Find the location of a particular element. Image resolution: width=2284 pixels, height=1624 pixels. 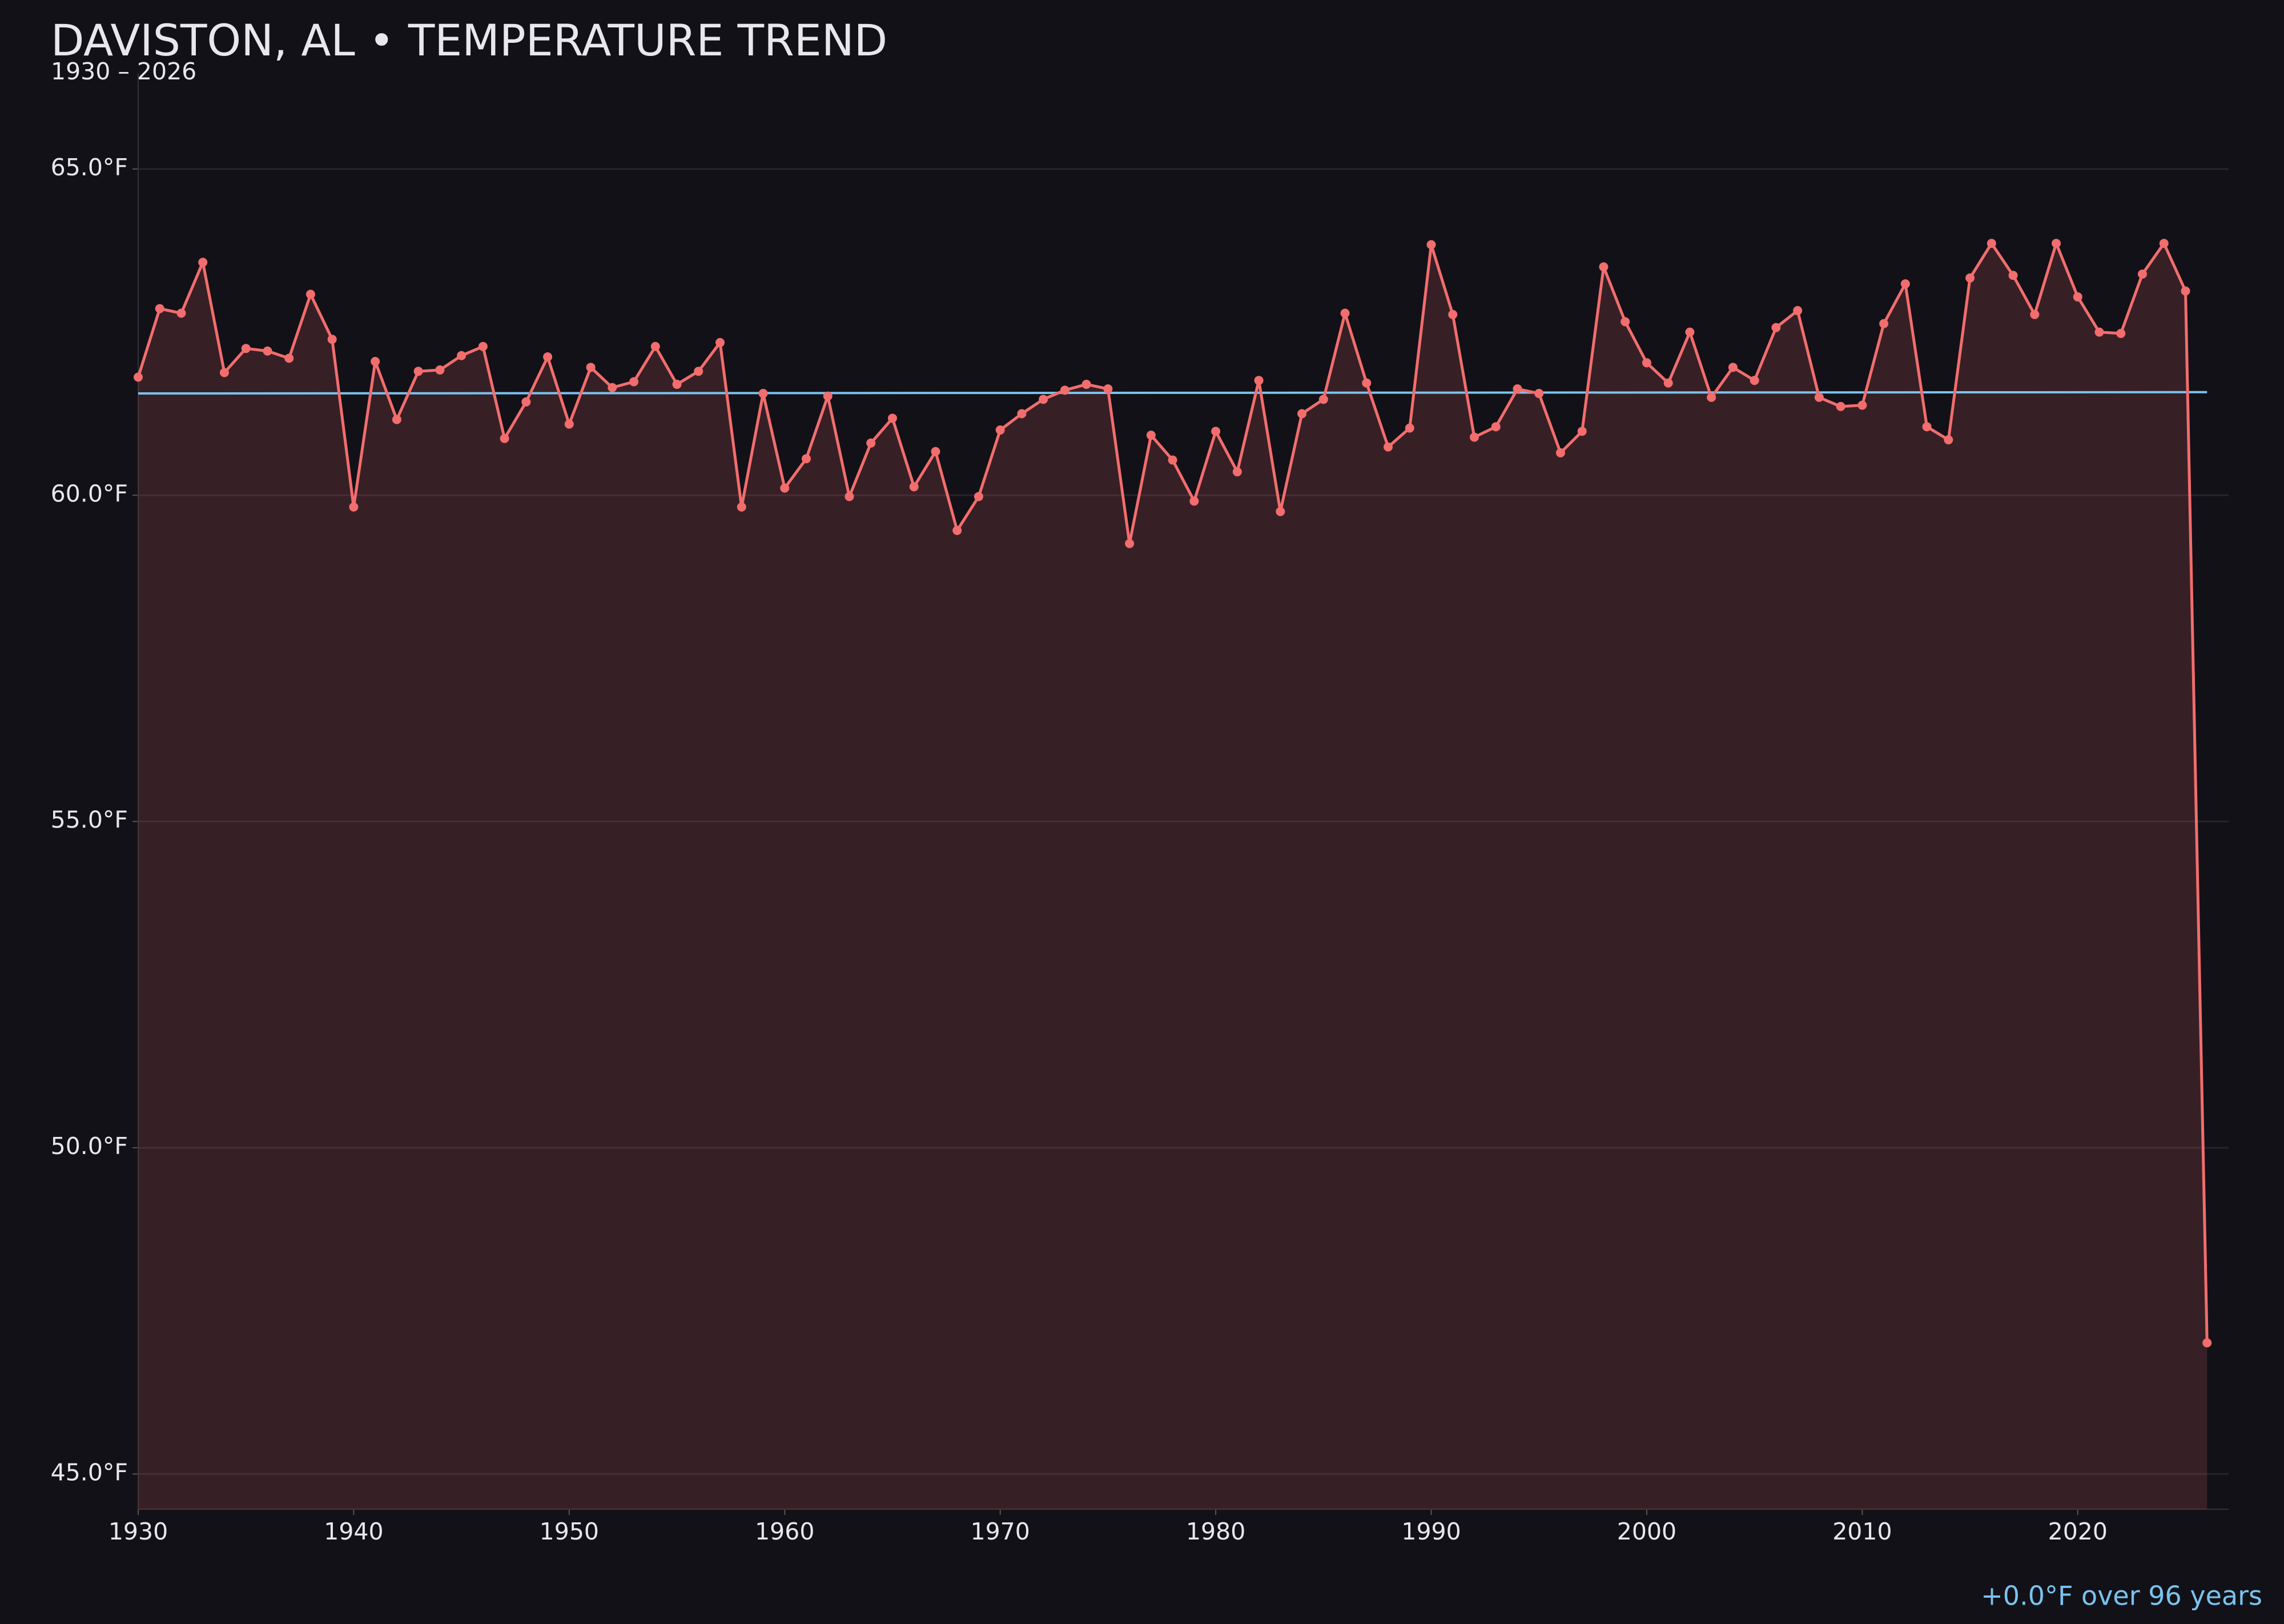

chart-subtitle: 1930 – 2026 is located at coordinates (123, 71).